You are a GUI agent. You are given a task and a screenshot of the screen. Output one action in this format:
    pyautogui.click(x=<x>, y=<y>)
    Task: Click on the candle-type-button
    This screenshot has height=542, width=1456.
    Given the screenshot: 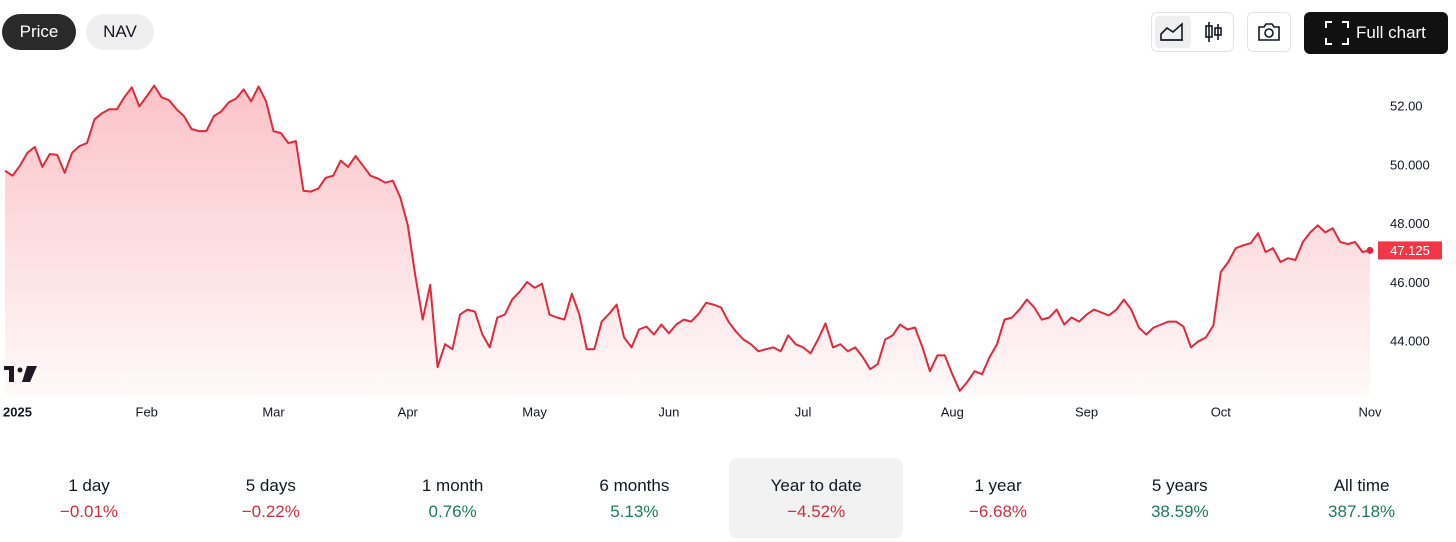 What is the action you would take?
    pyautogui.click(x=1213, y=32)
    